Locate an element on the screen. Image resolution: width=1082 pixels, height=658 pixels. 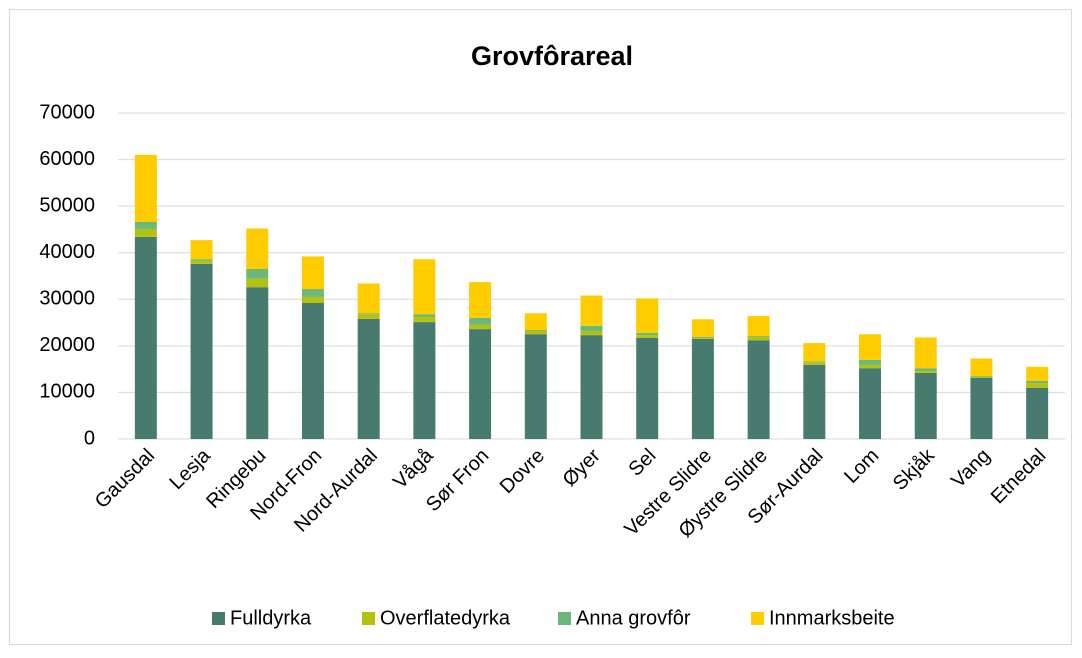
y-tick-label: 60000 is located at coordinates (67, 159).